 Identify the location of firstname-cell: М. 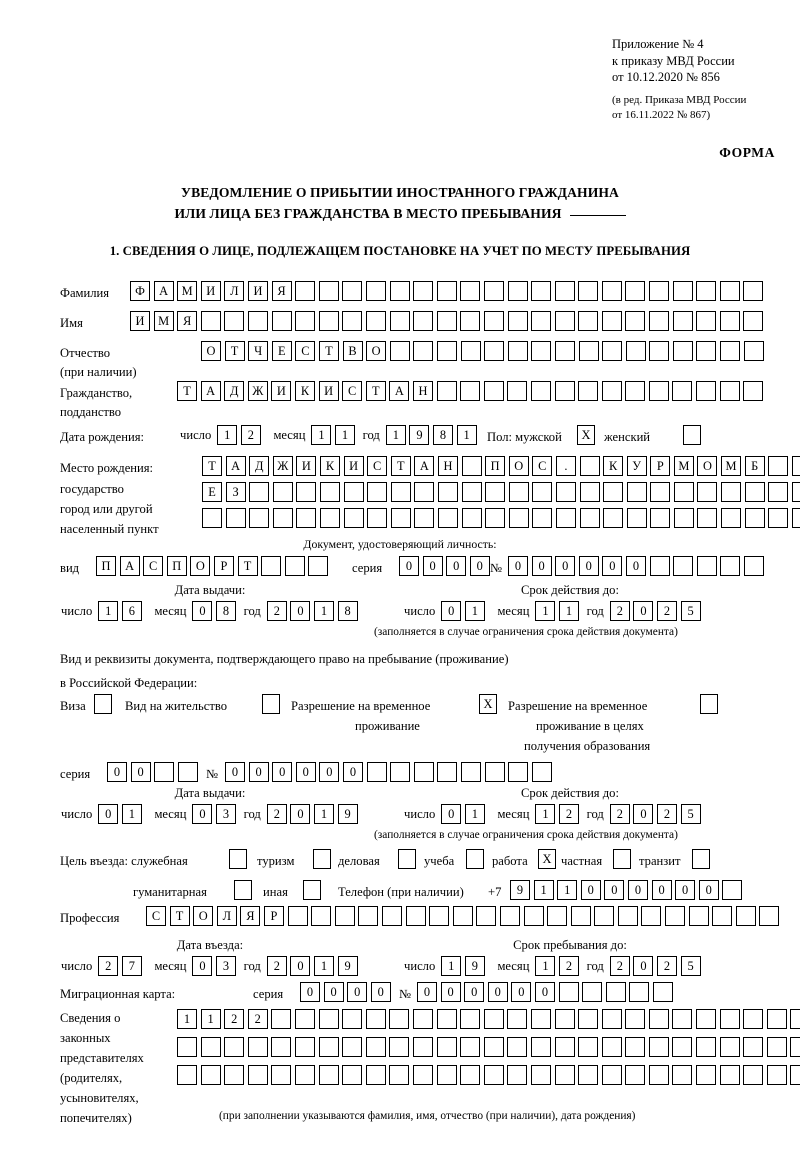
(163, 321).